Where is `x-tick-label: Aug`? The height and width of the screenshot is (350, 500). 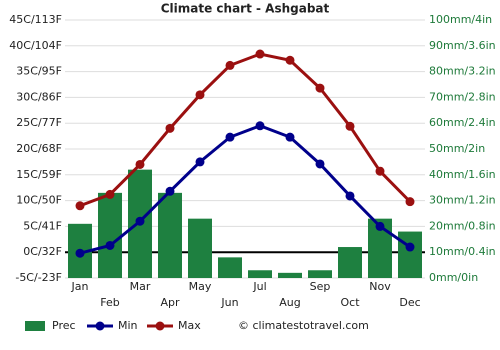
x-tick-label: Aug is located at coordinates (289, 302).